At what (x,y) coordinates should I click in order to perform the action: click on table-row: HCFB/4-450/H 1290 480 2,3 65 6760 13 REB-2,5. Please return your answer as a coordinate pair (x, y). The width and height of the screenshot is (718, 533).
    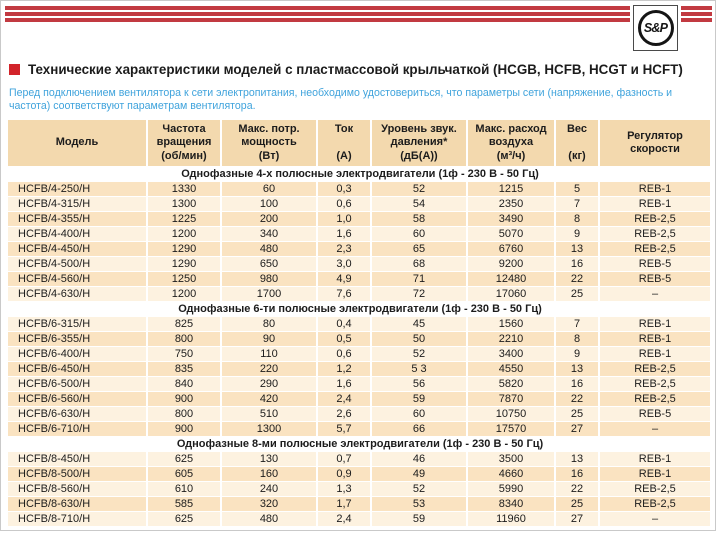
    Looking at the image, I should click on (360, 249).